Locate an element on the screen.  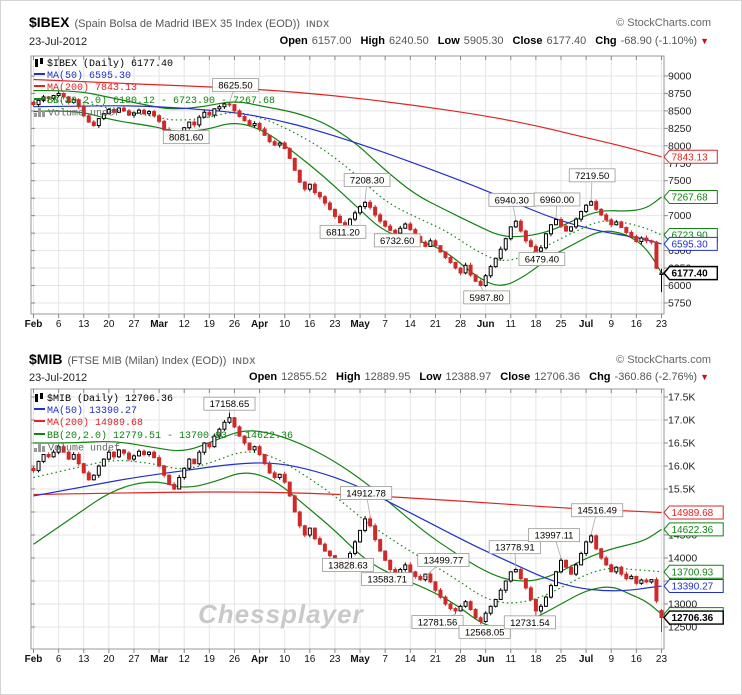
quote-value: 6240.50 is located at coordinates (408, 41).